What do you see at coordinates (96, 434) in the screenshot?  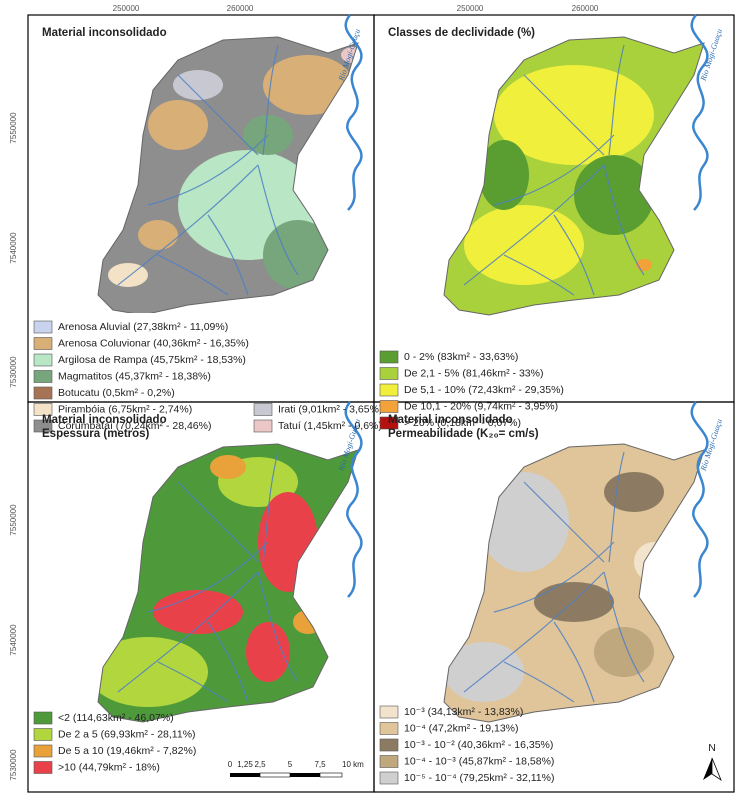 I see `panel-title: Espessura (metros)` at bounding box center [96, 434].